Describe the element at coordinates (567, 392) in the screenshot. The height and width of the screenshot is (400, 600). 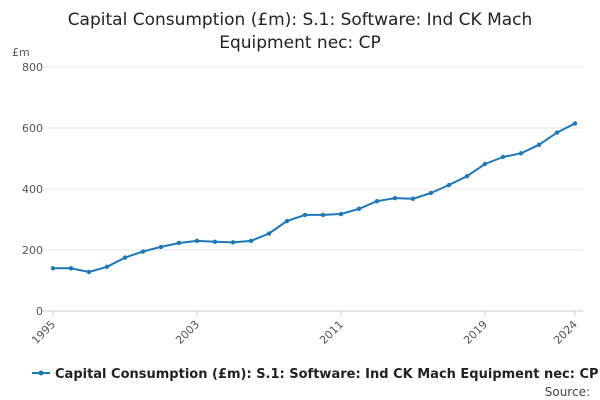
I see `source-label: Source:` at that location.